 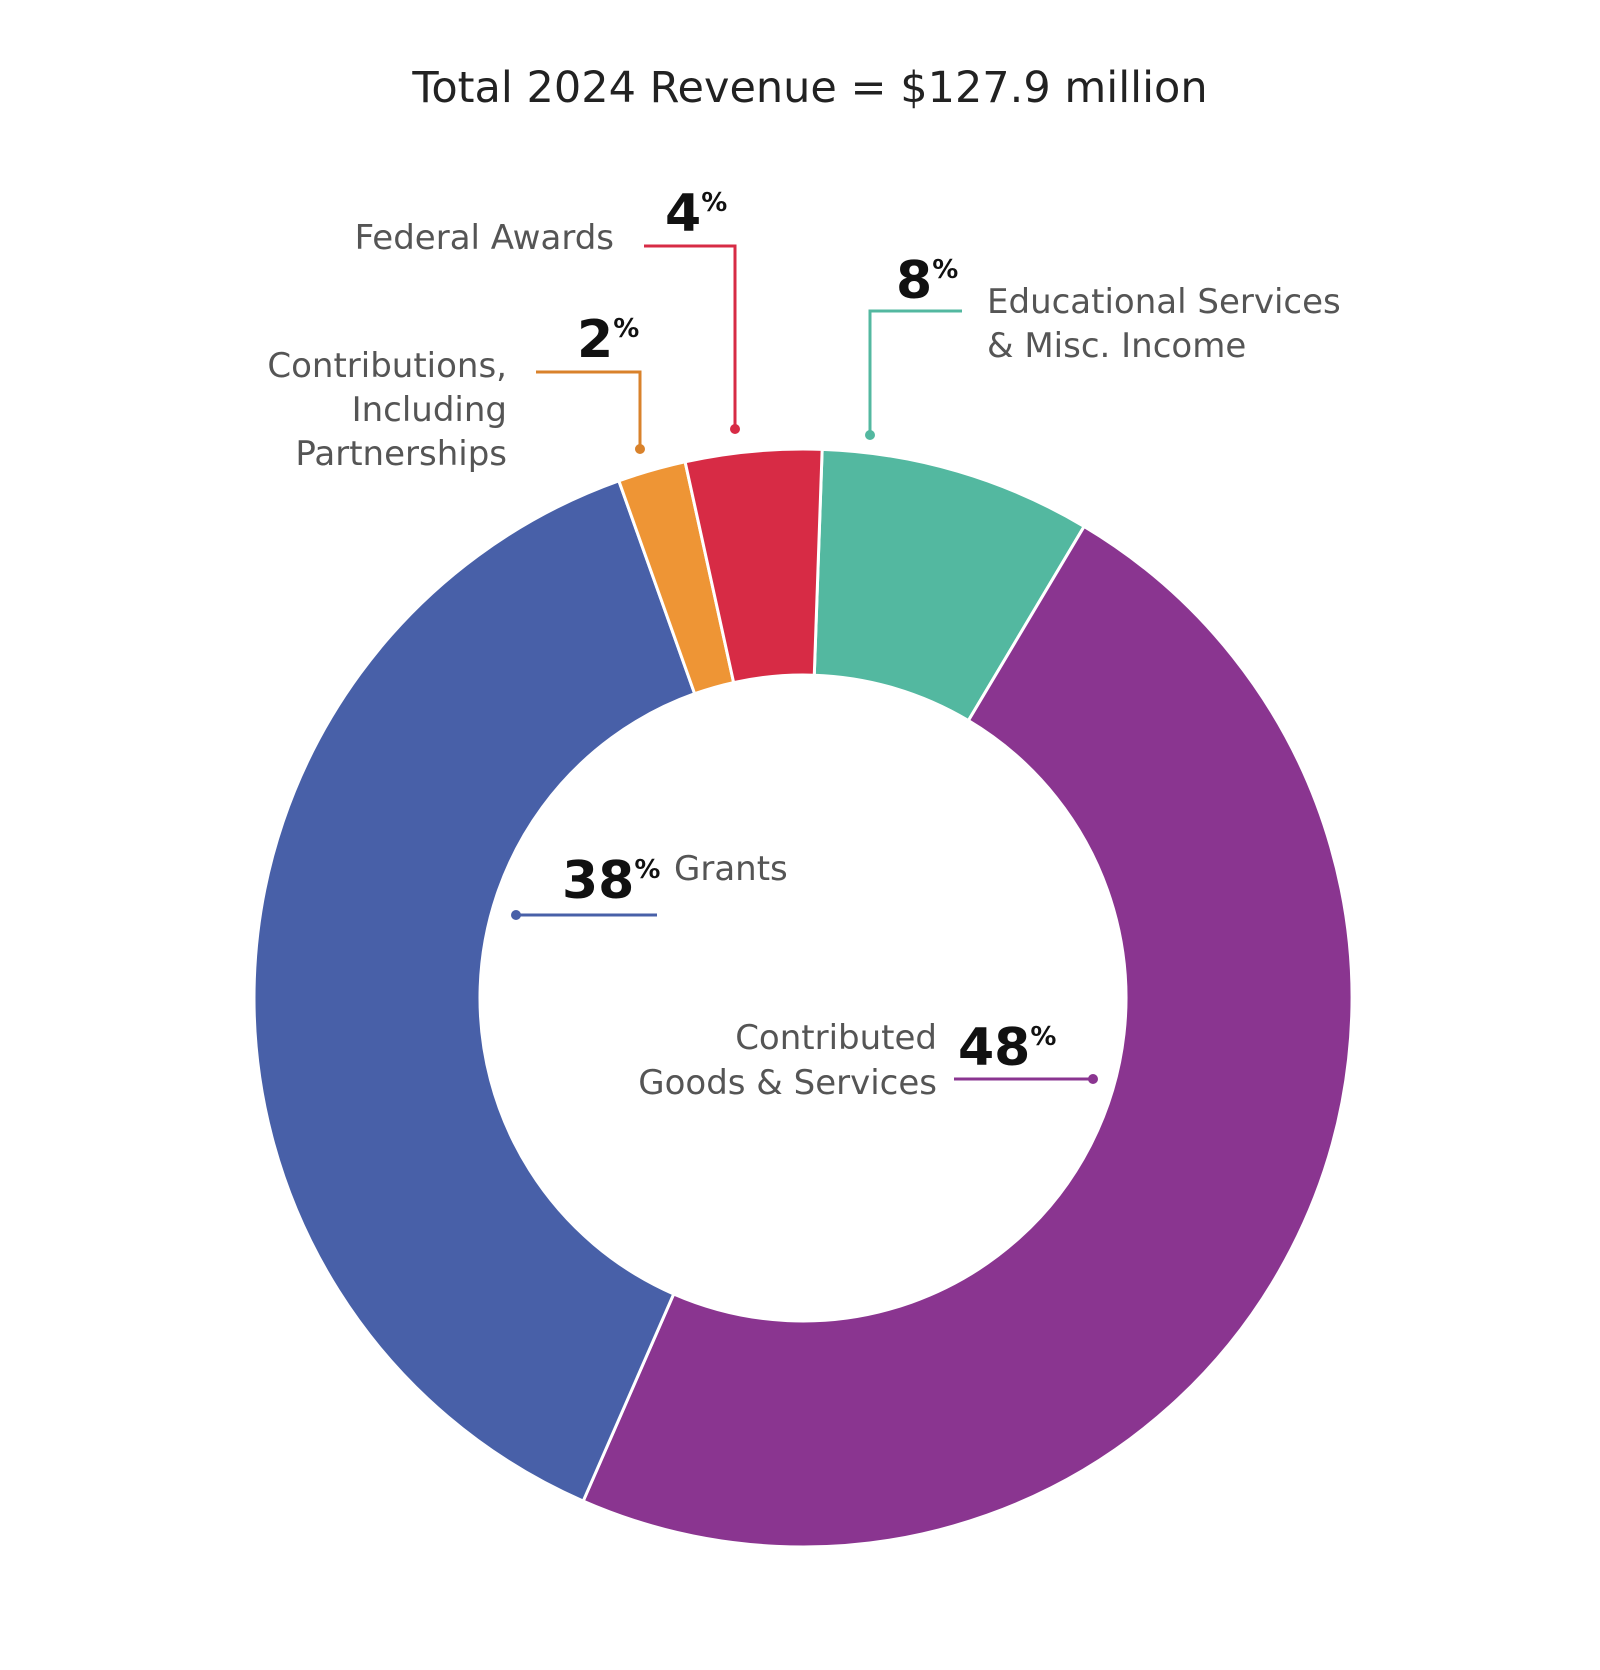 I want to click on label-contributions: Contributions, Including Partnerships 2%, so click(x=456, y=392).